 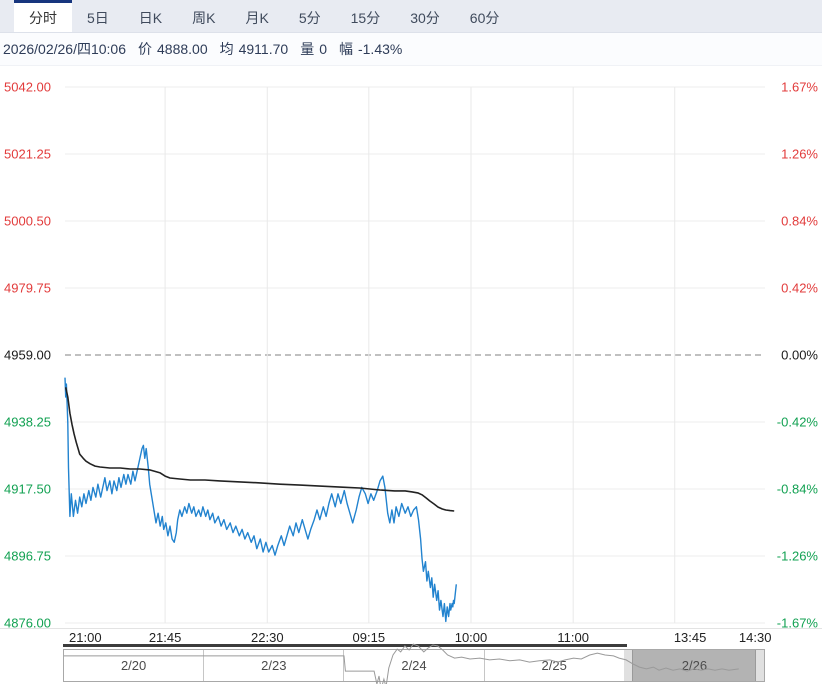 What do you see at coordinates (471, 637) in the screenshot?
I see `time-axis-label: 10:00` at bounding box center [471, 637].